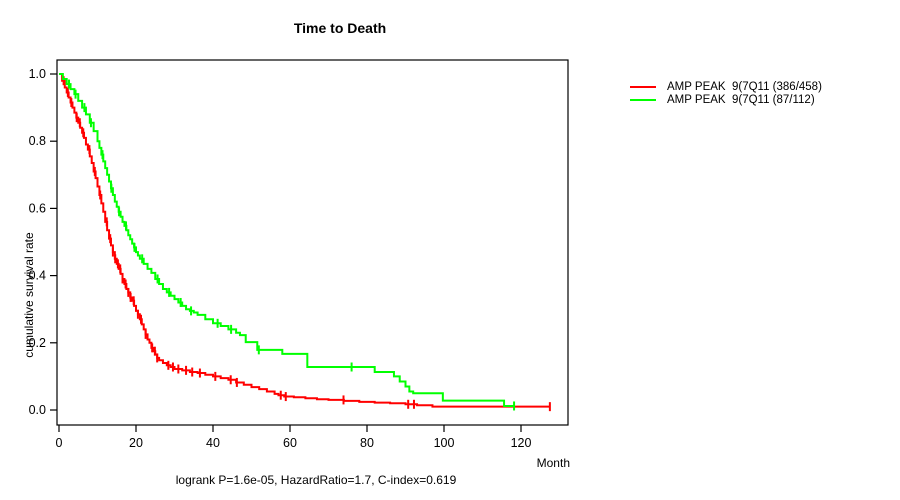 This screenshot has width=900, height=500. What do you see at coordinates (37, 343) in the screenshot?
I see `y-tick-label: 0.2` at bounding box center [37, 343].